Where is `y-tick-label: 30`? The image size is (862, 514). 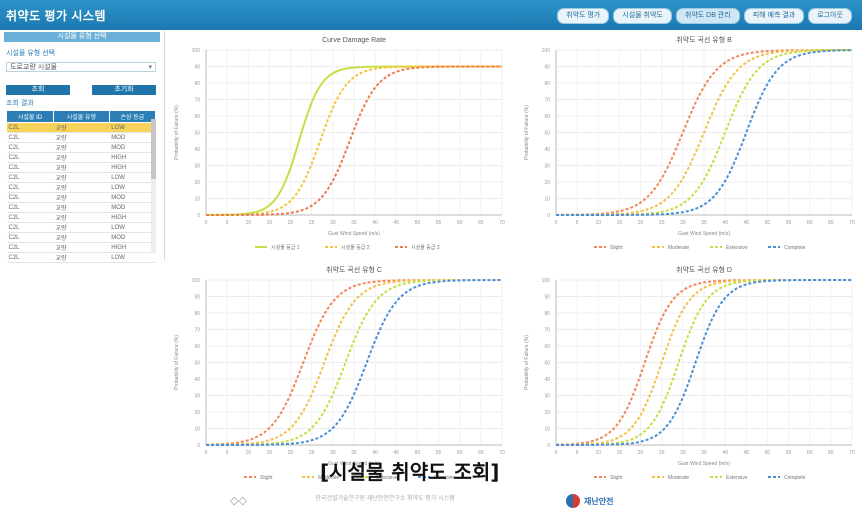 y-tick-label: 30 is located at coordinates (197, 167).